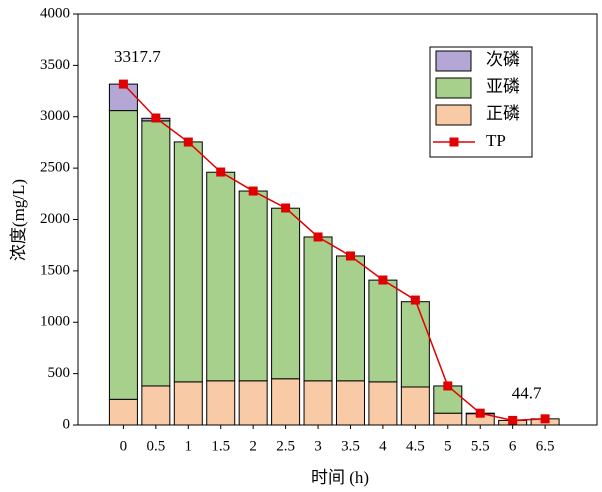 The width and height of the screenshot is (602, 492). I want to click on y-tick-label: 2000, so click(55, 219).